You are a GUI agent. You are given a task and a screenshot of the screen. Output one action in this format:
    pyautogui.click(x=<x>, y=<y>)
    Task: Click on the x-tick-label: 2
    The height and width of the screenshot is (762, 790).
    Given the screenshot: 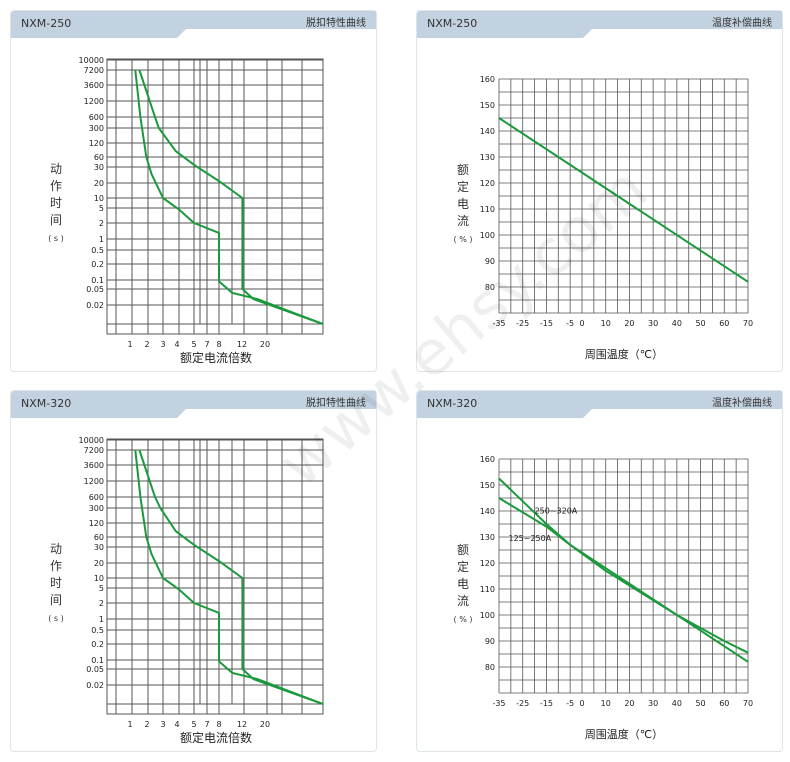 What is the action you would take?
    pyautogui.click(x=146, y=344)
    